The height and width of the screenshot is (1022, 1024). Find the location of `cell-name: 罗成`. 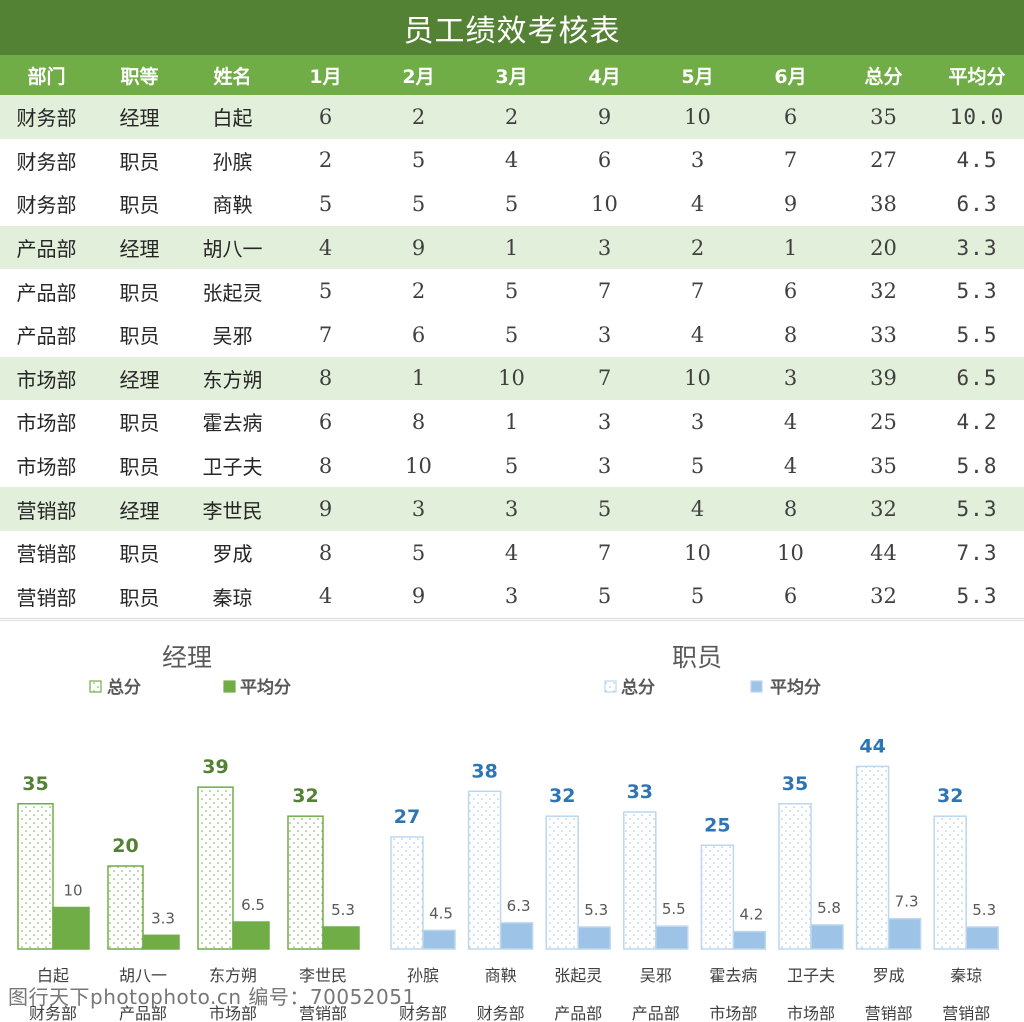

cell-name: 罗成 is located at coordinates (232, 554).